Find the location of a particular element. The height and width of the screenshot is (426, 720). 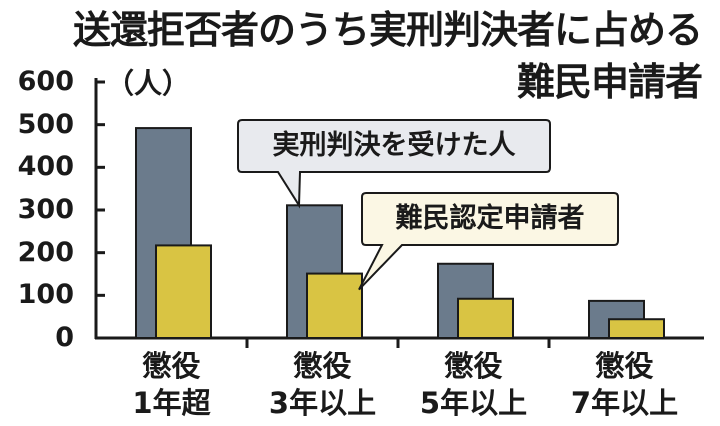

y-tick-label: 400 is located at coordinates (45, 167).